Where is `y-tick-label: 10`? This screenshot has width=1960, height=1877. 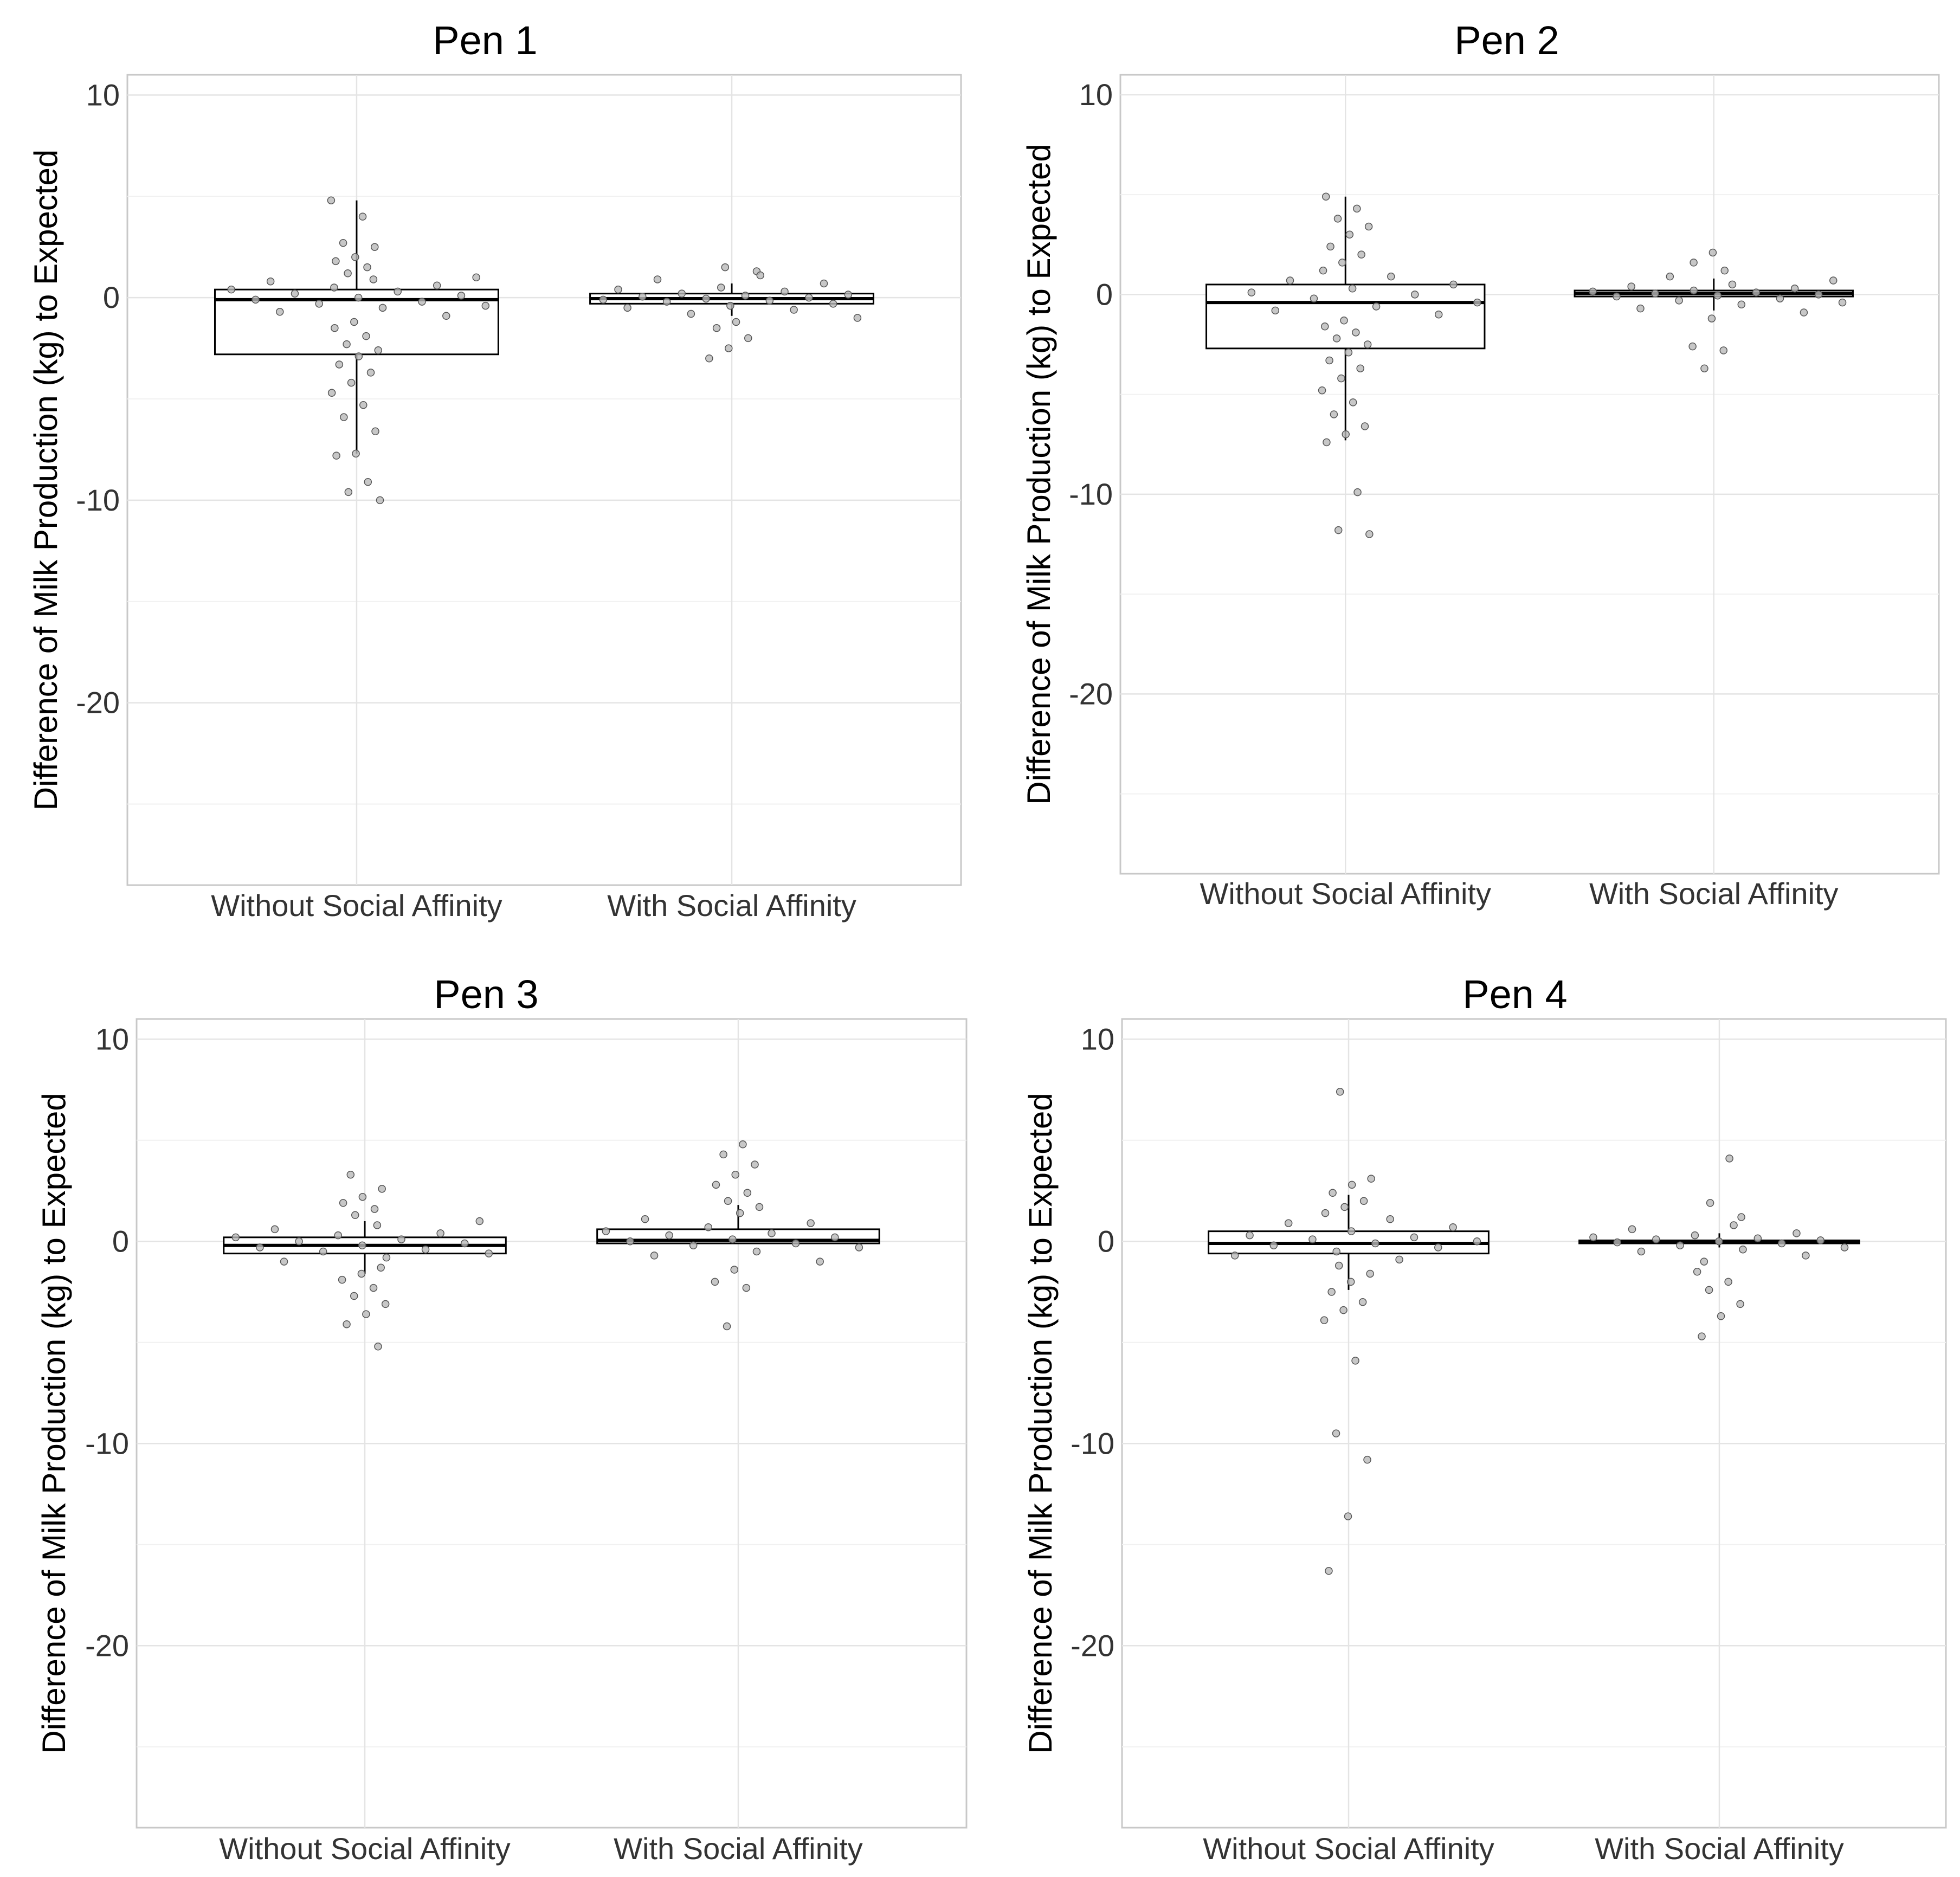 y-tick-label: 10 is located at coordinates (103, 95).